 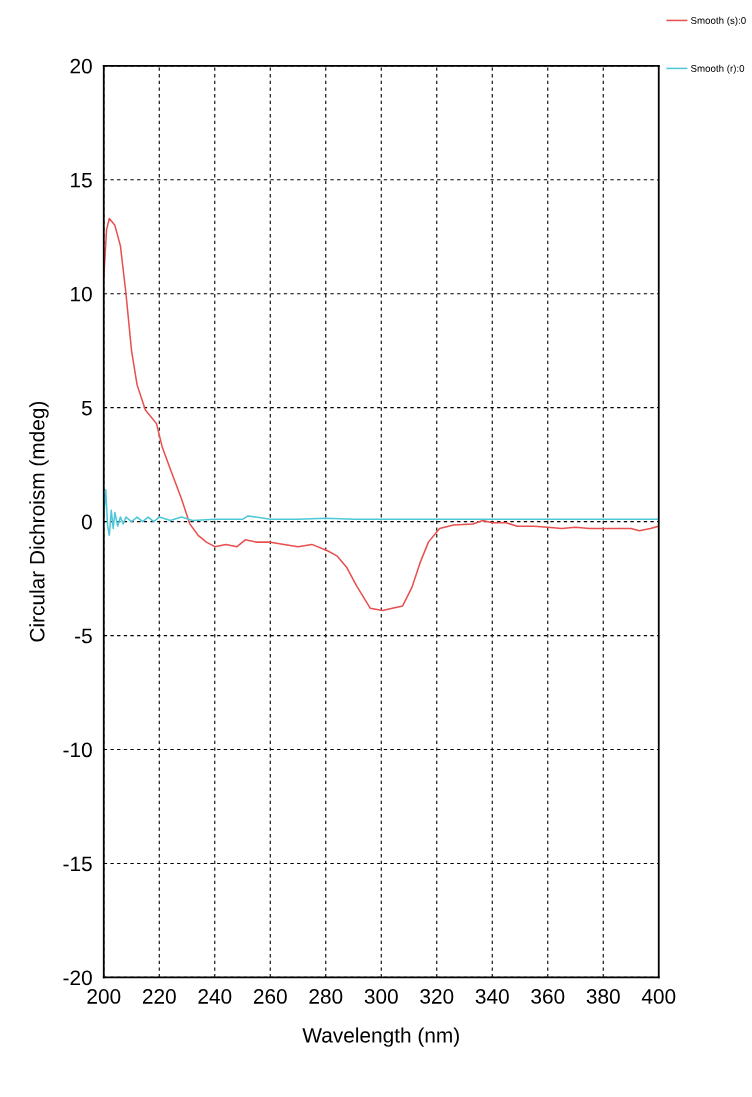 I want to click on x-axis-title: Wavelength (nm), so click(x=380, y=1037).